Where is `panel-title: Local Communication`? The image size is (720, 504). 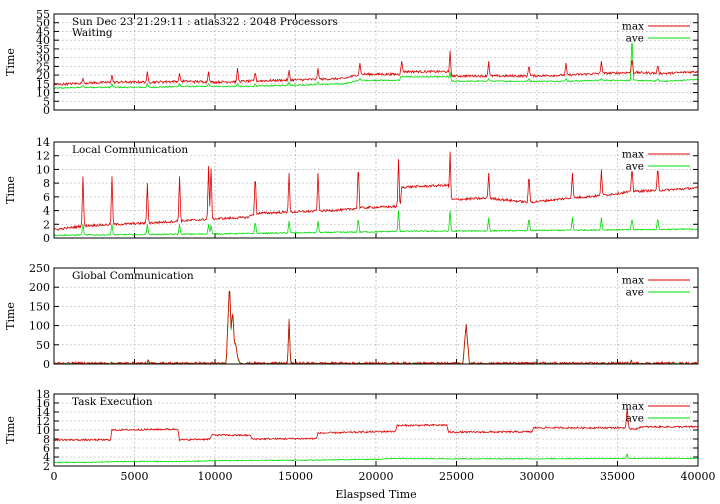 panel-title: Local Communication is located at coordinates (130, 150).